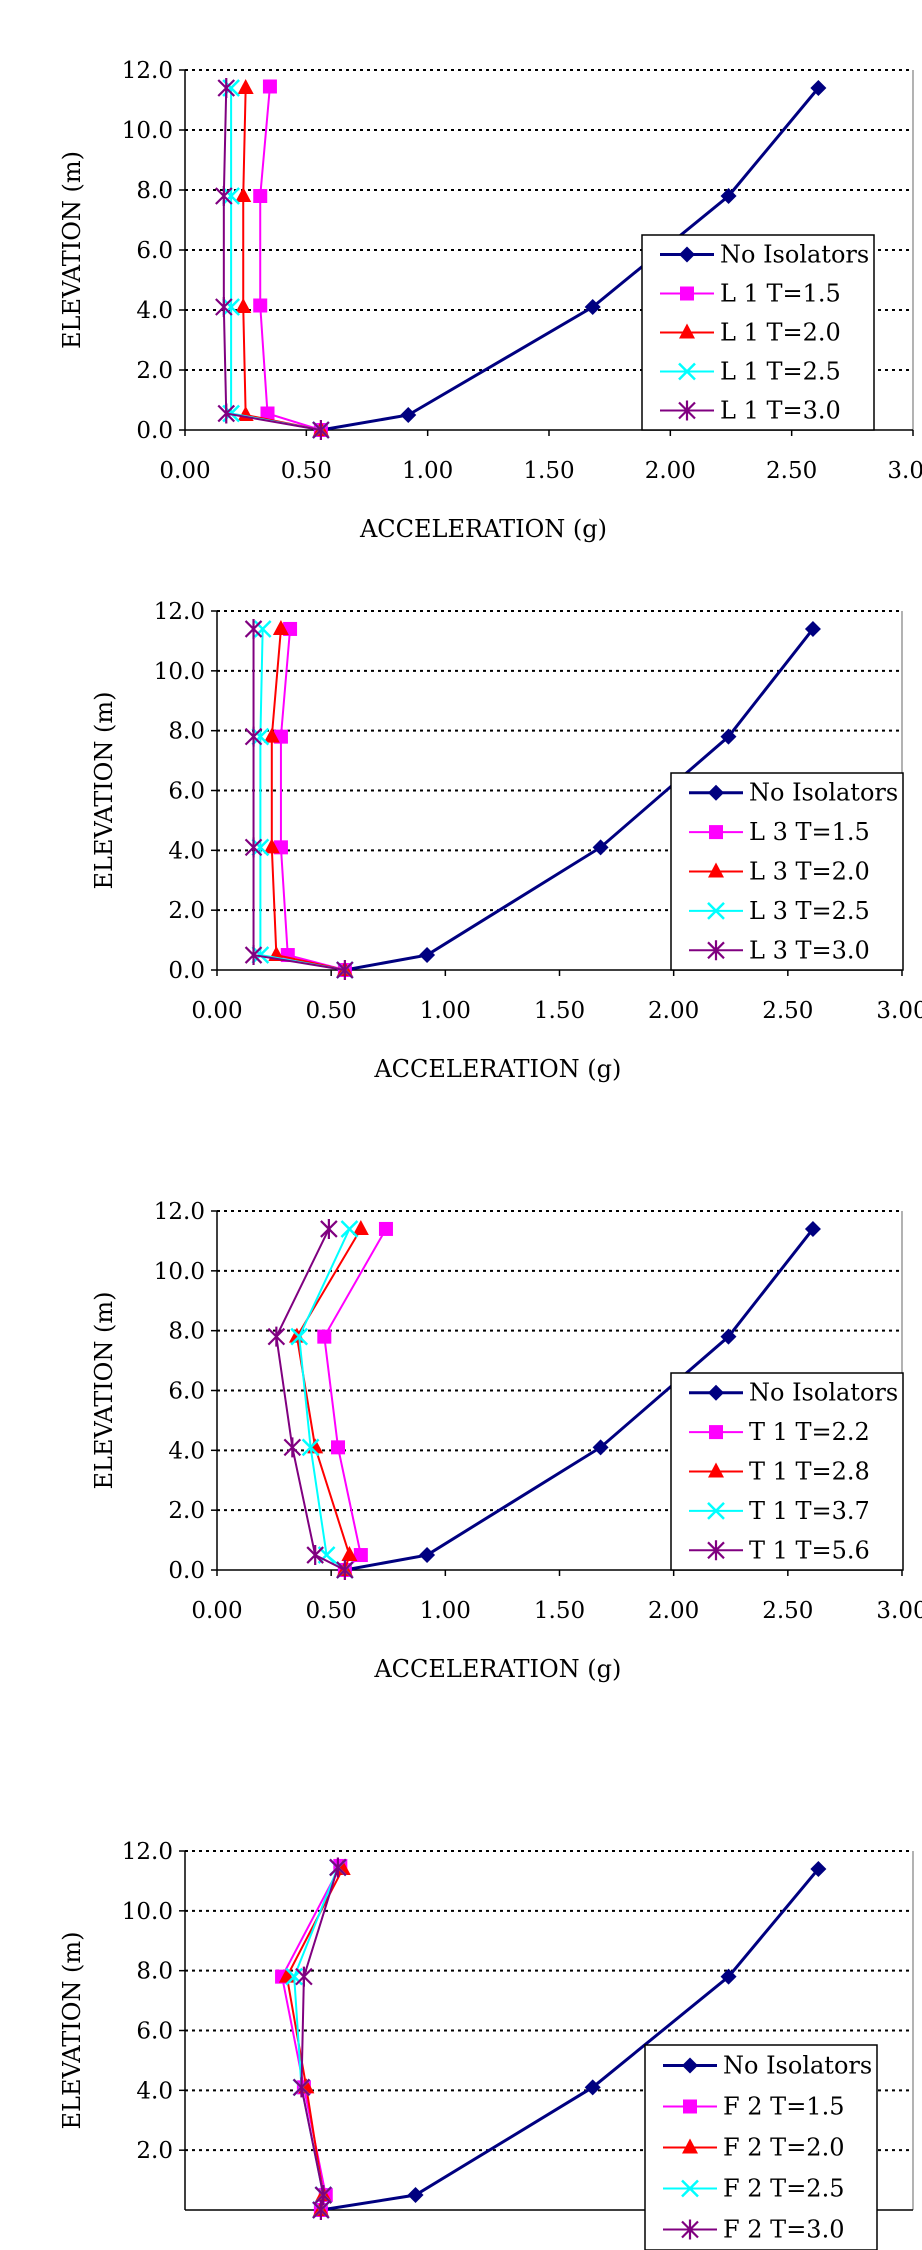  I want to click on x-tick-label: 1.50, so click(548, 471).